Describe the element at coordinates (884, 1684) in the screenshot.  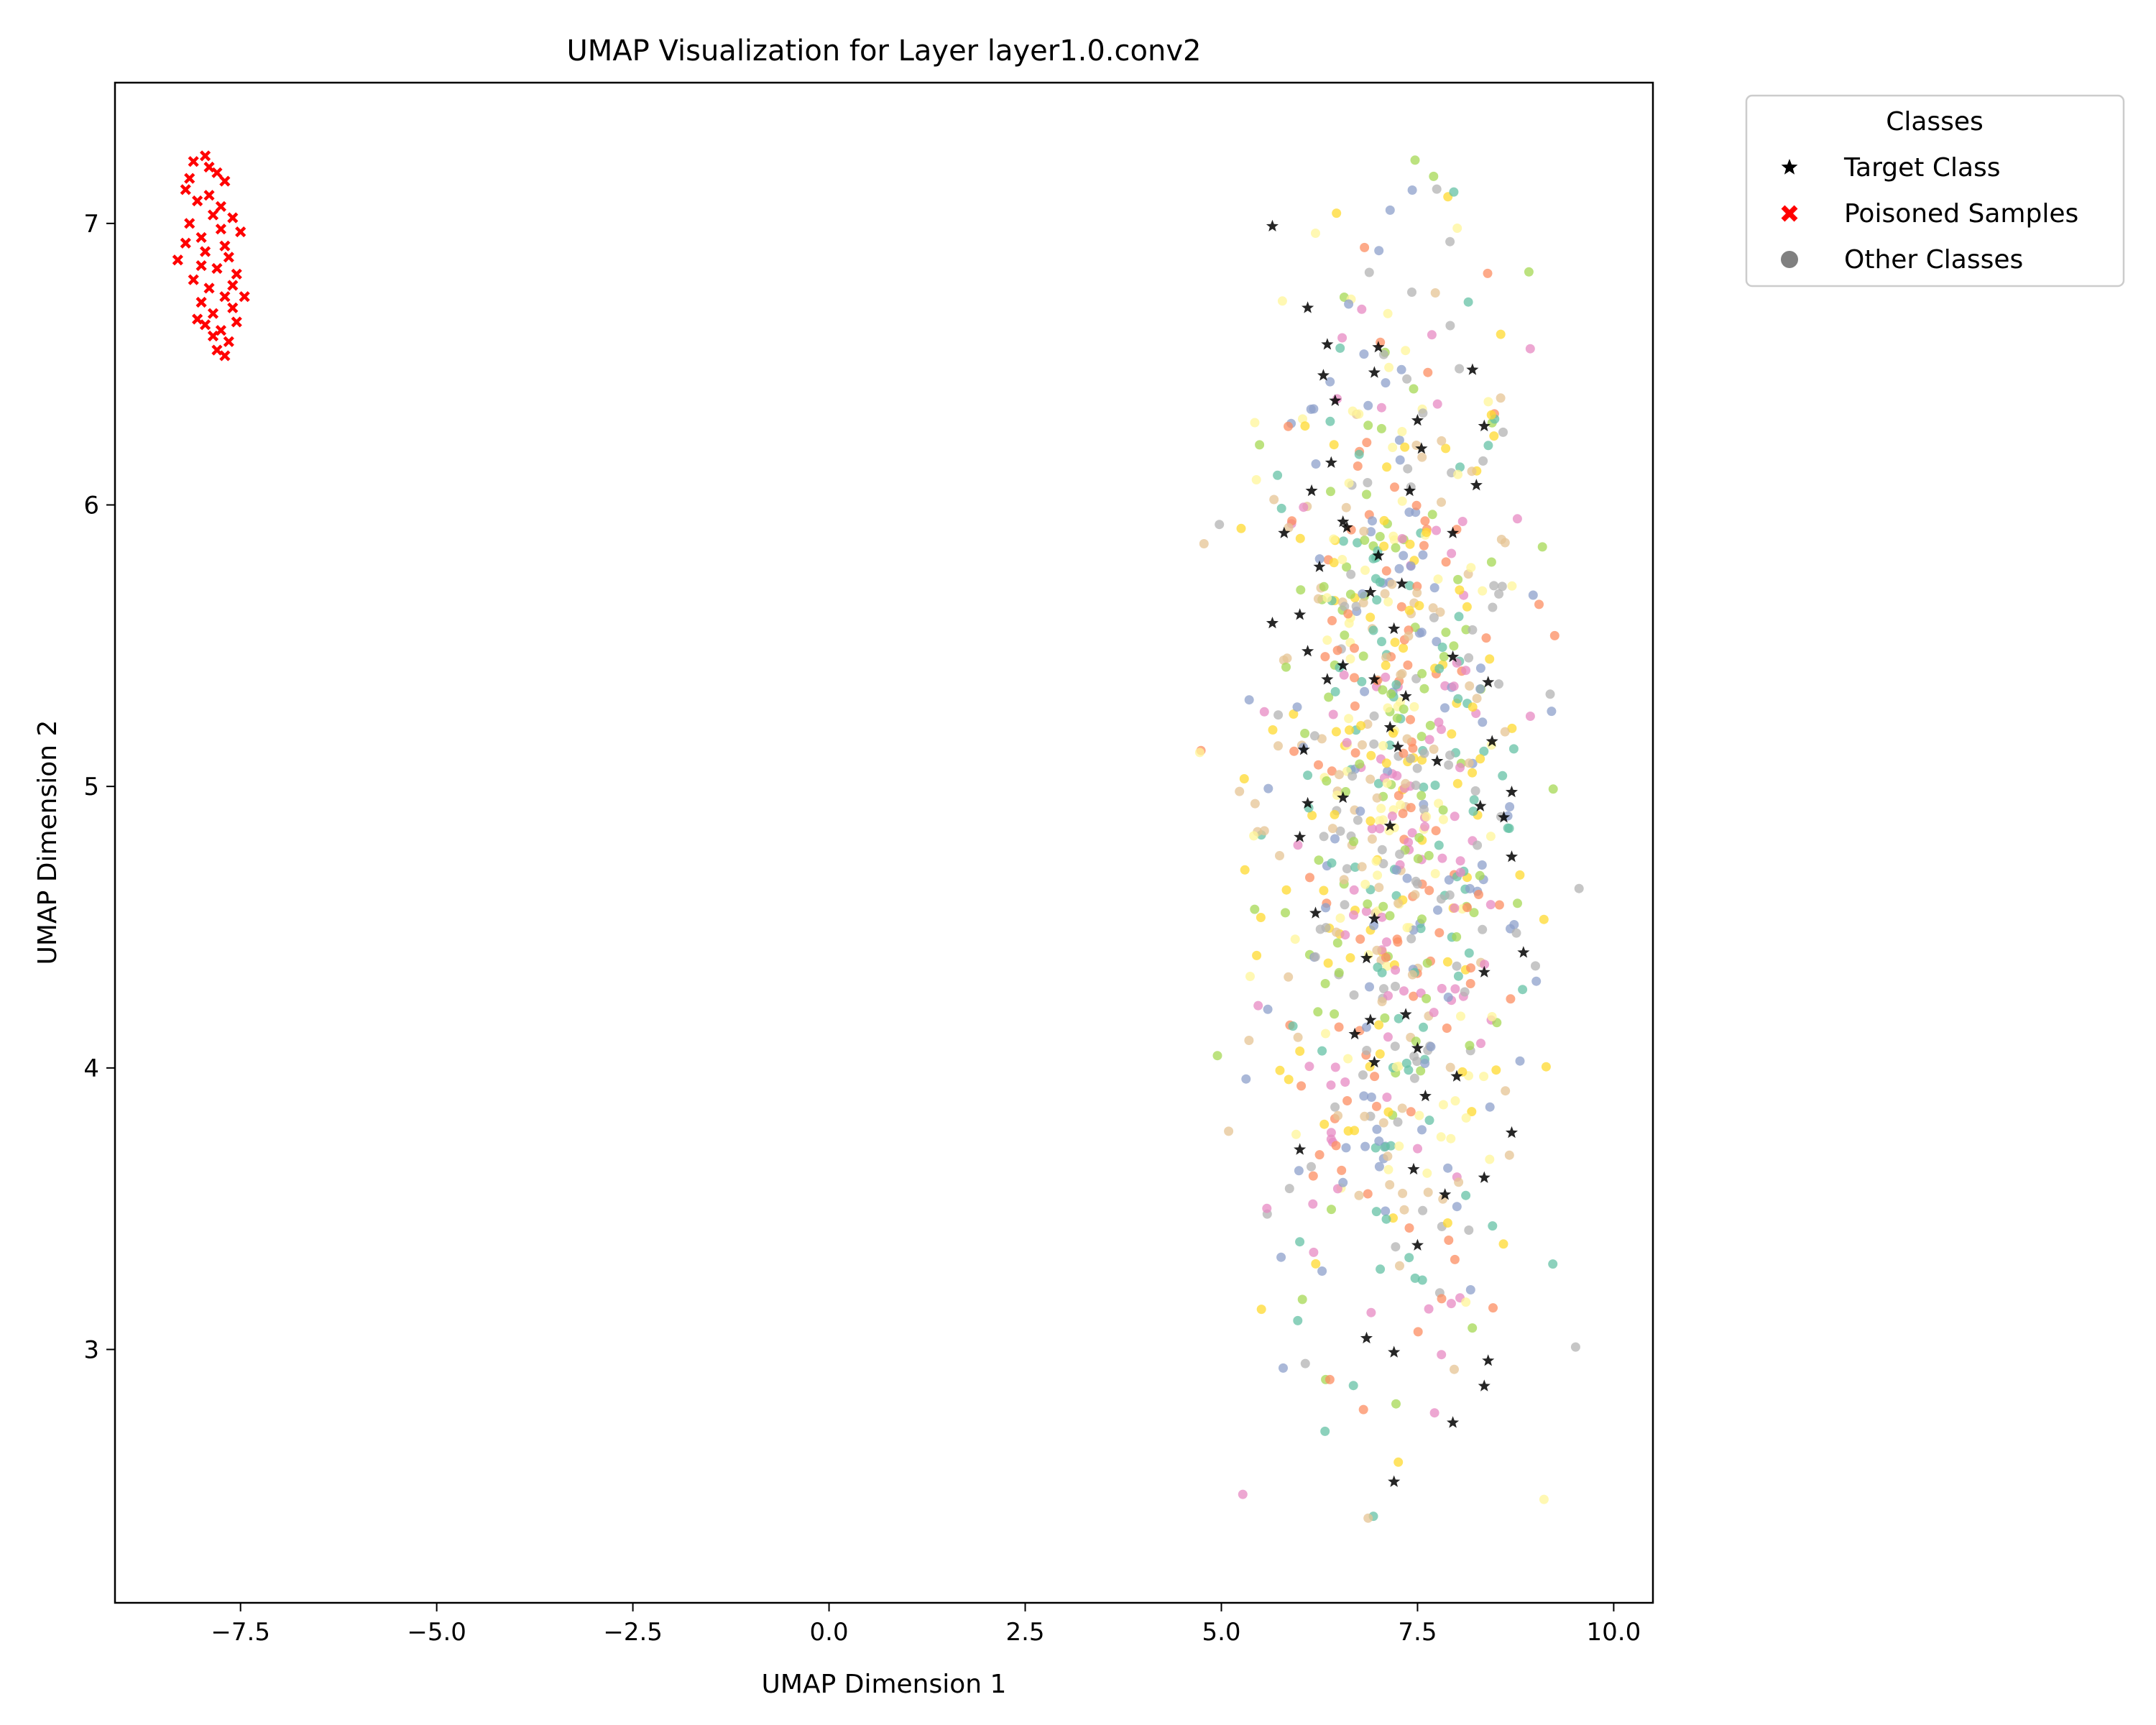
I see `x-axis-label: UMAP Dimension 1` at that location.